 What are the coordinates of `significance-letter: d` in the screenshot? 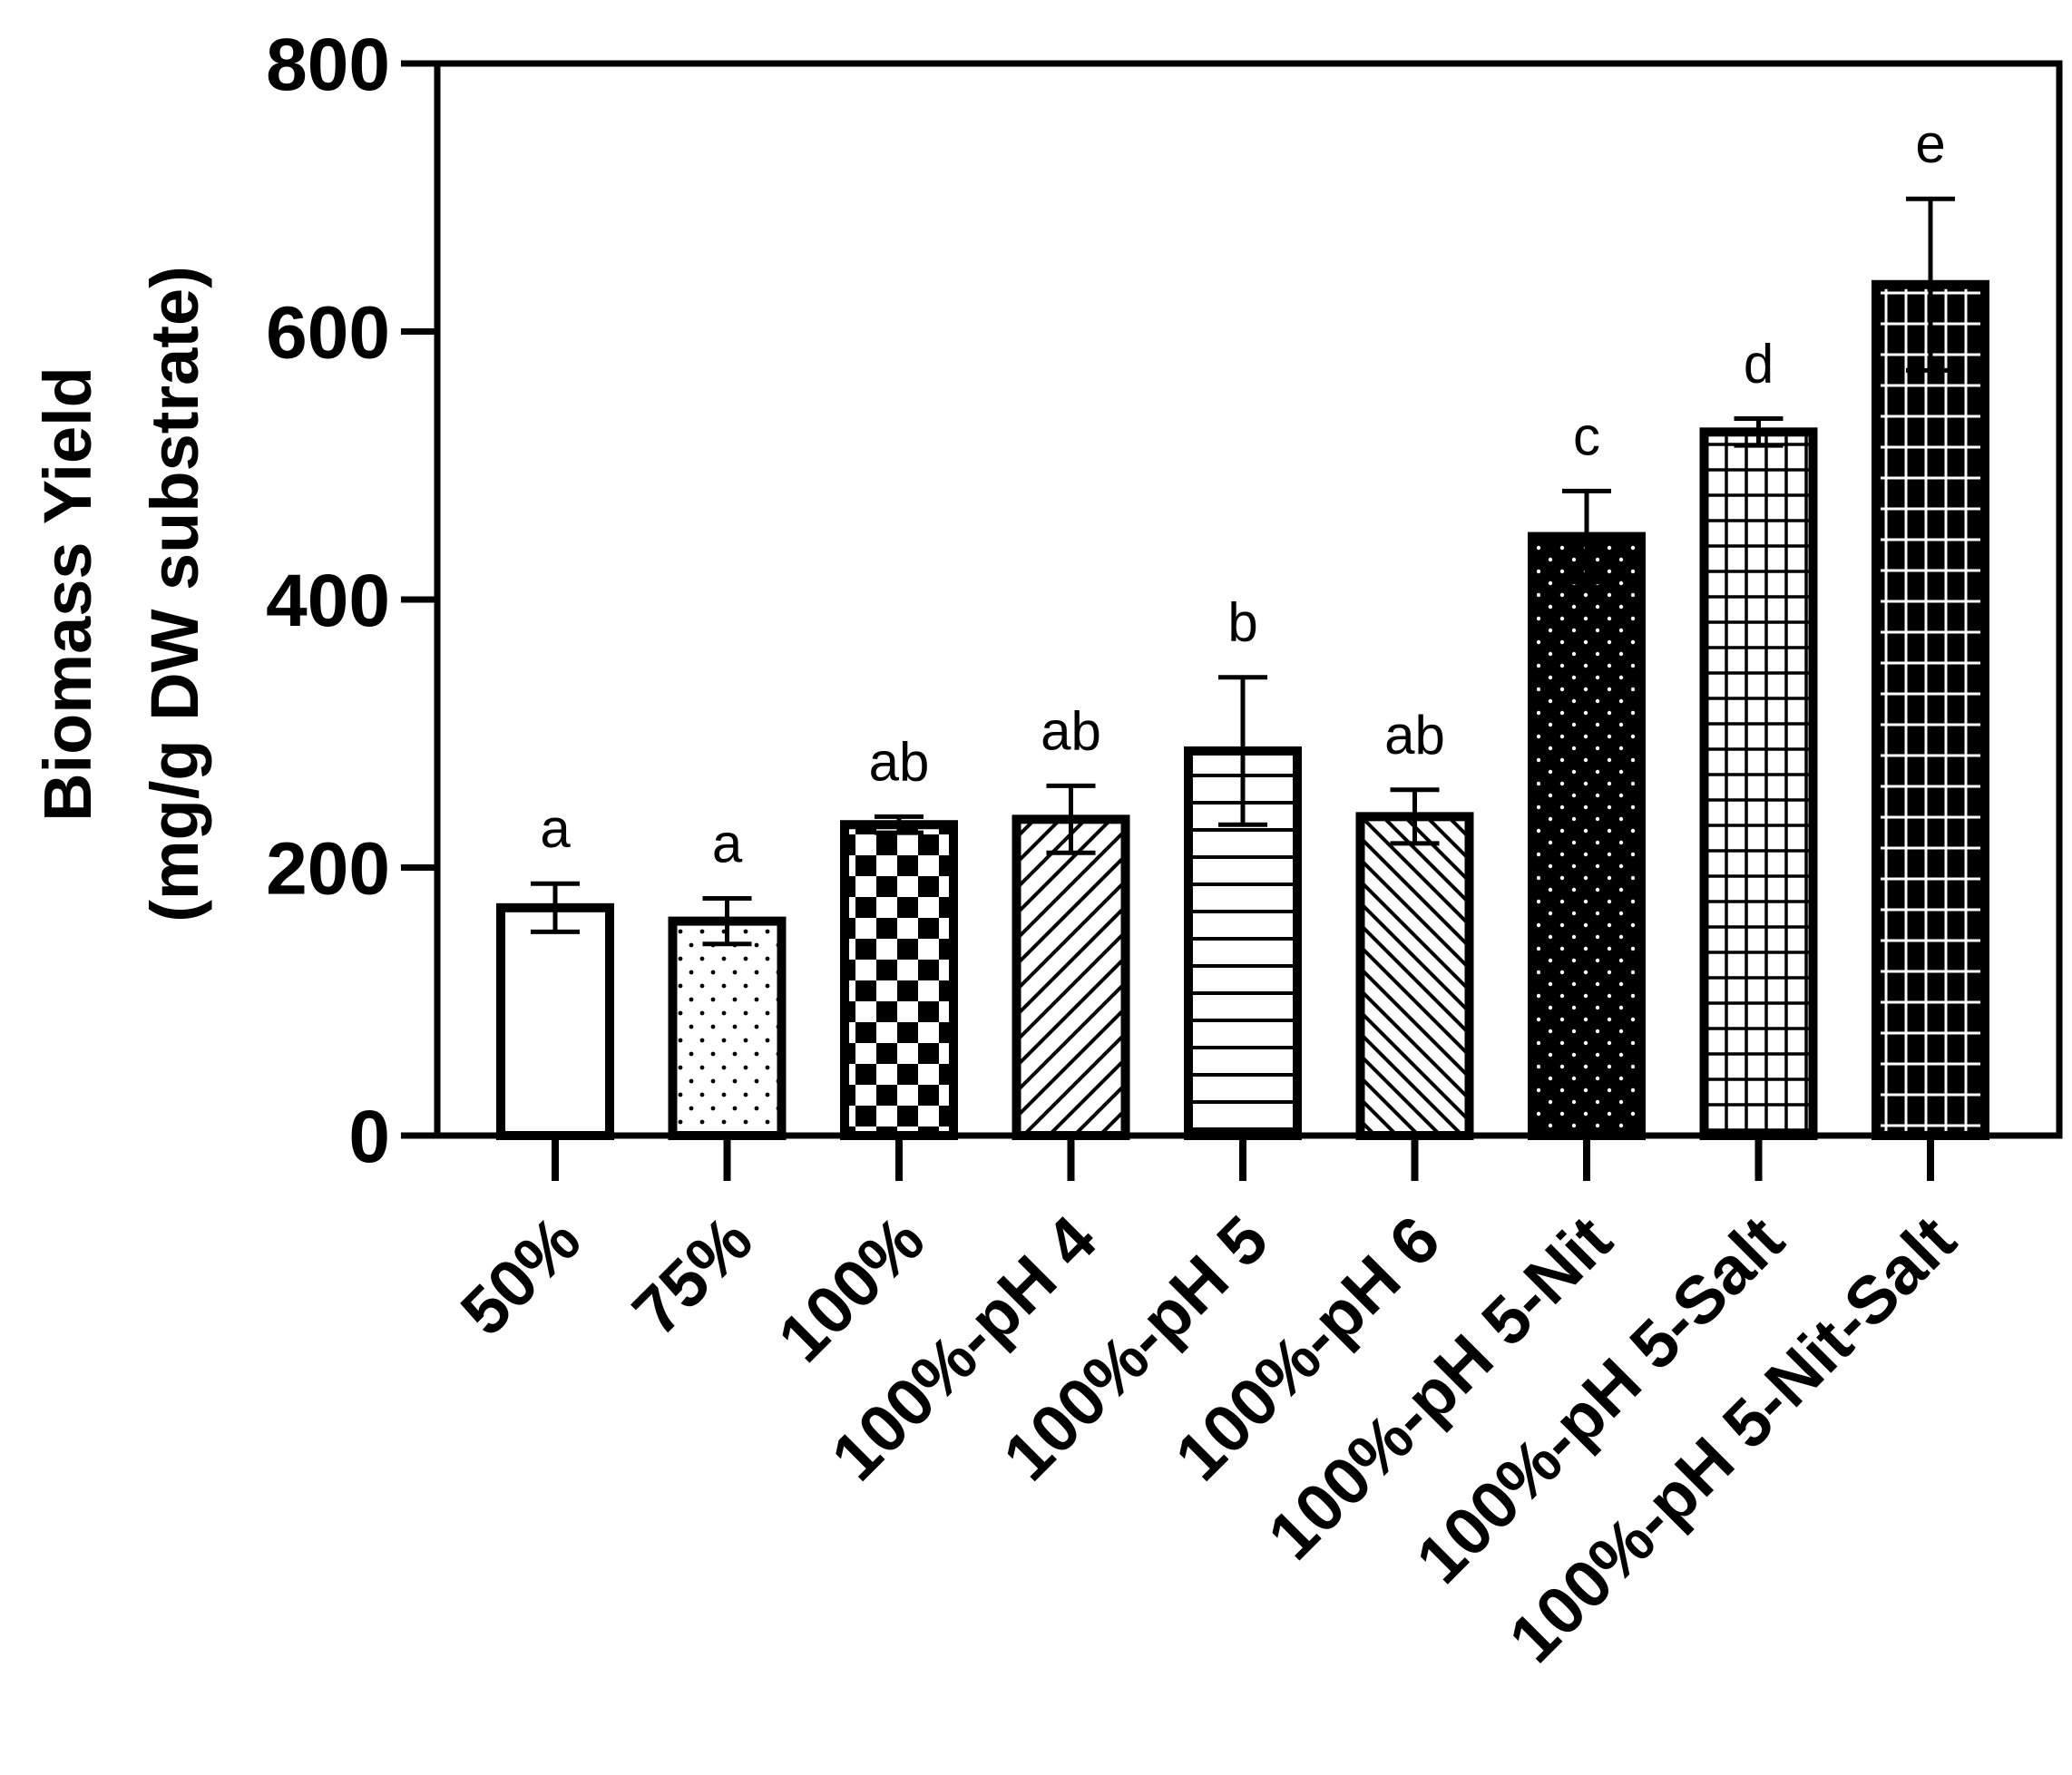 It's located at (1759, 364).